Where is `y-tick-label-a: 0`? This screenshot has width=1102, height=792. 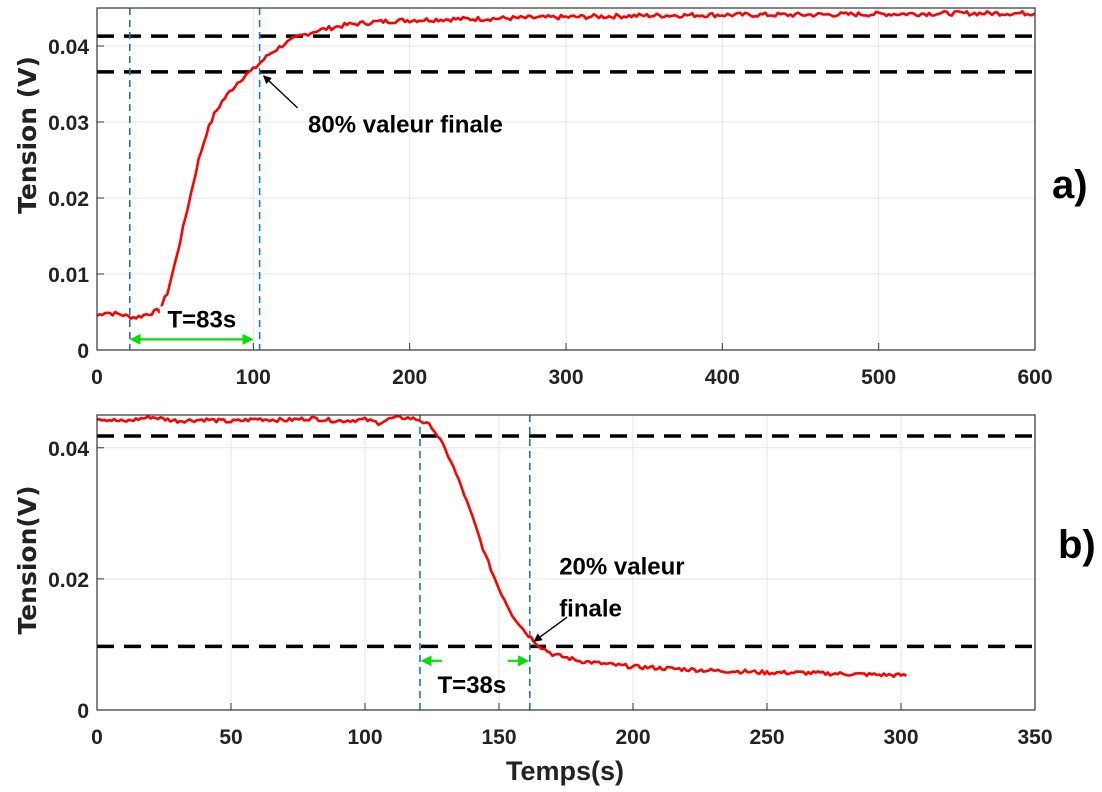 y-tick-label-a: 0 is located at coordinates (83, 351).